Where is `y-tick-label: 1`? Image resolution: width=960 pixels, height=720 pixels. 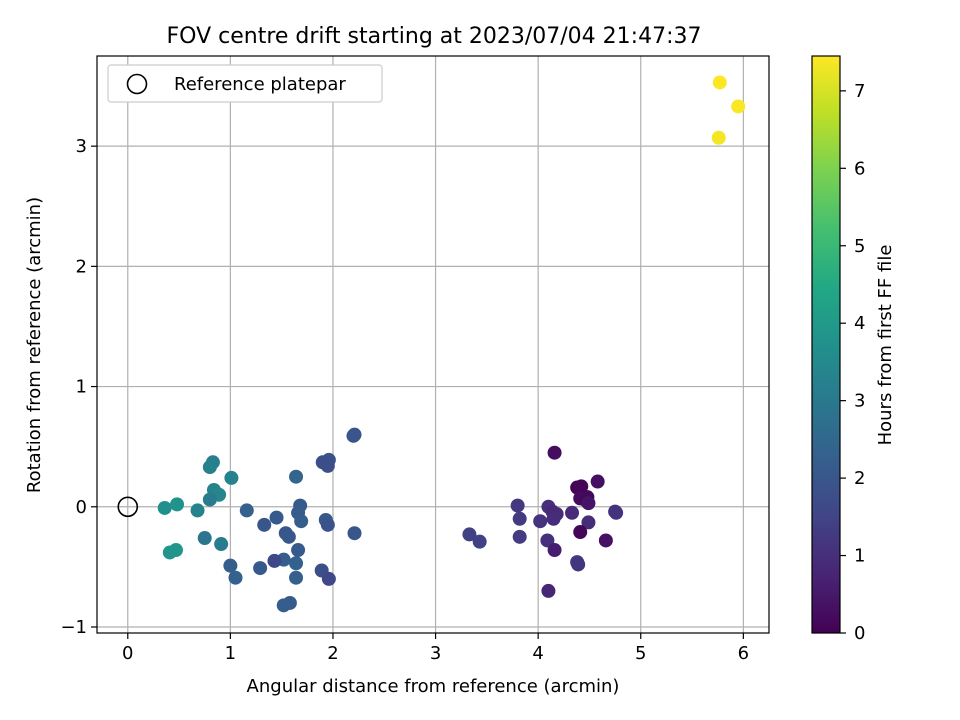
y-tick-label: 1 is located at coordinates (81, 387).